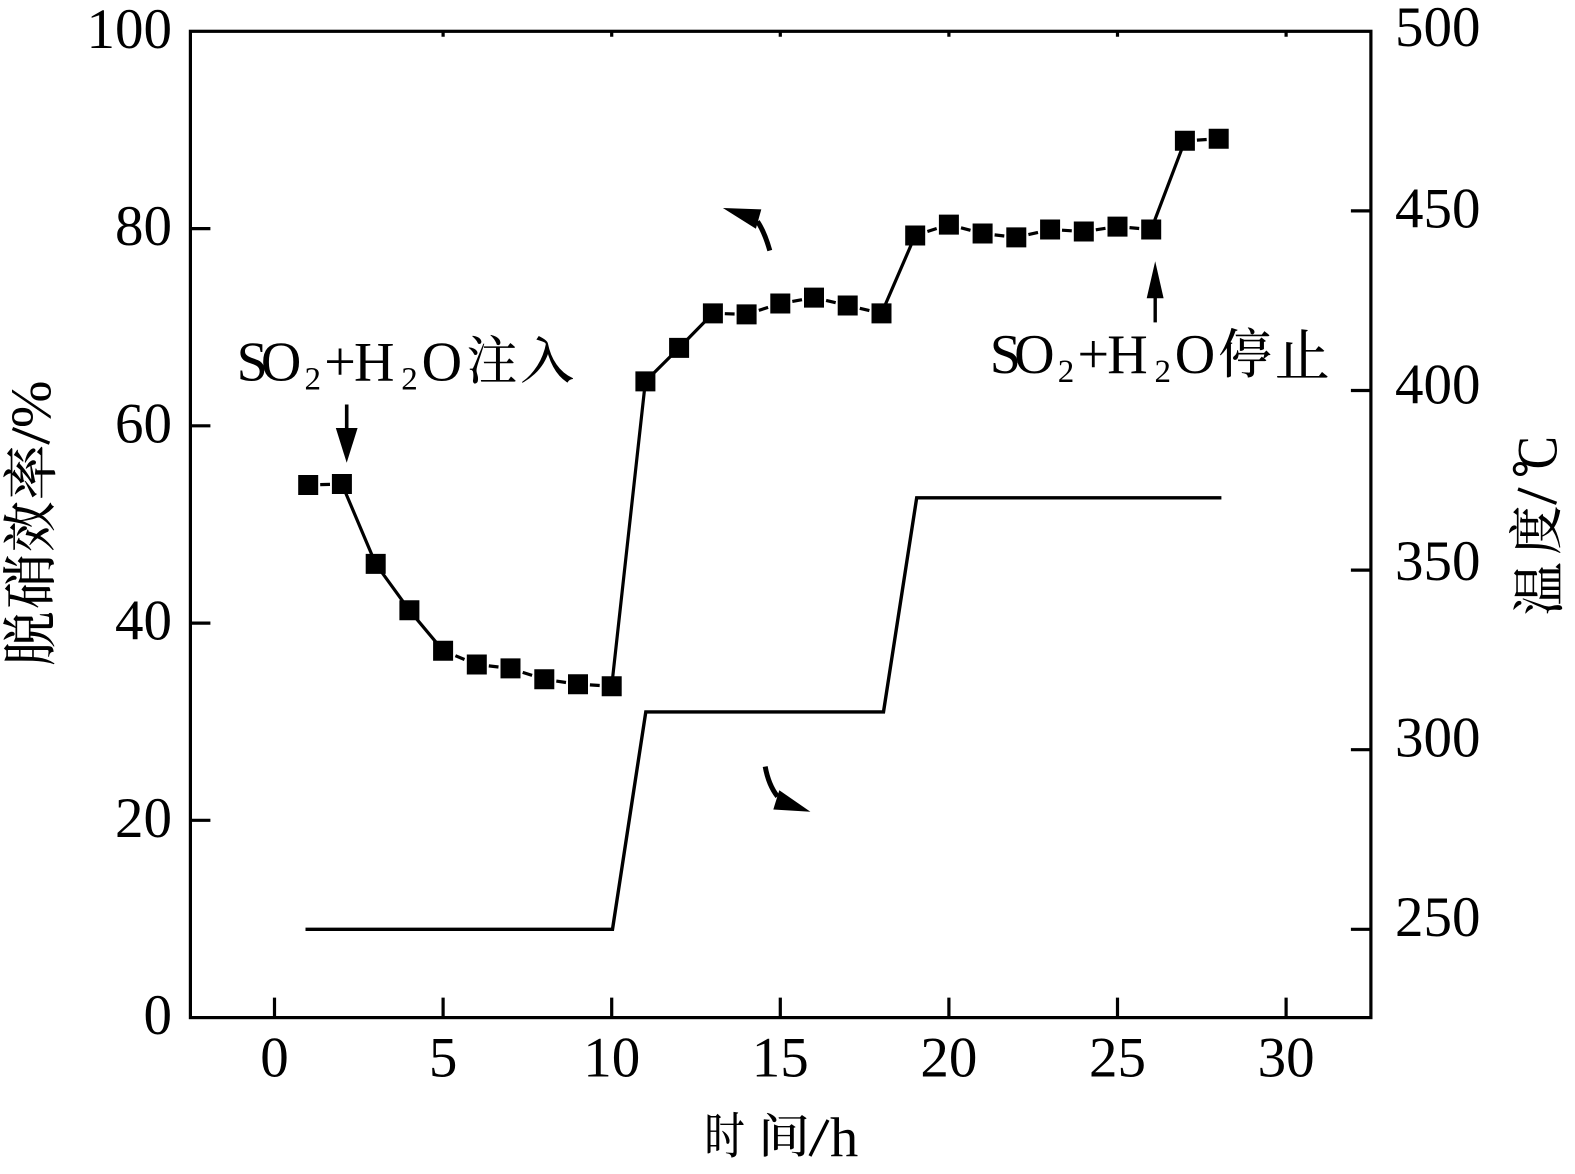 The width and height of the screenshot is (1575, 1174). I want to click on svg-text: 250, so click(1438, 917).